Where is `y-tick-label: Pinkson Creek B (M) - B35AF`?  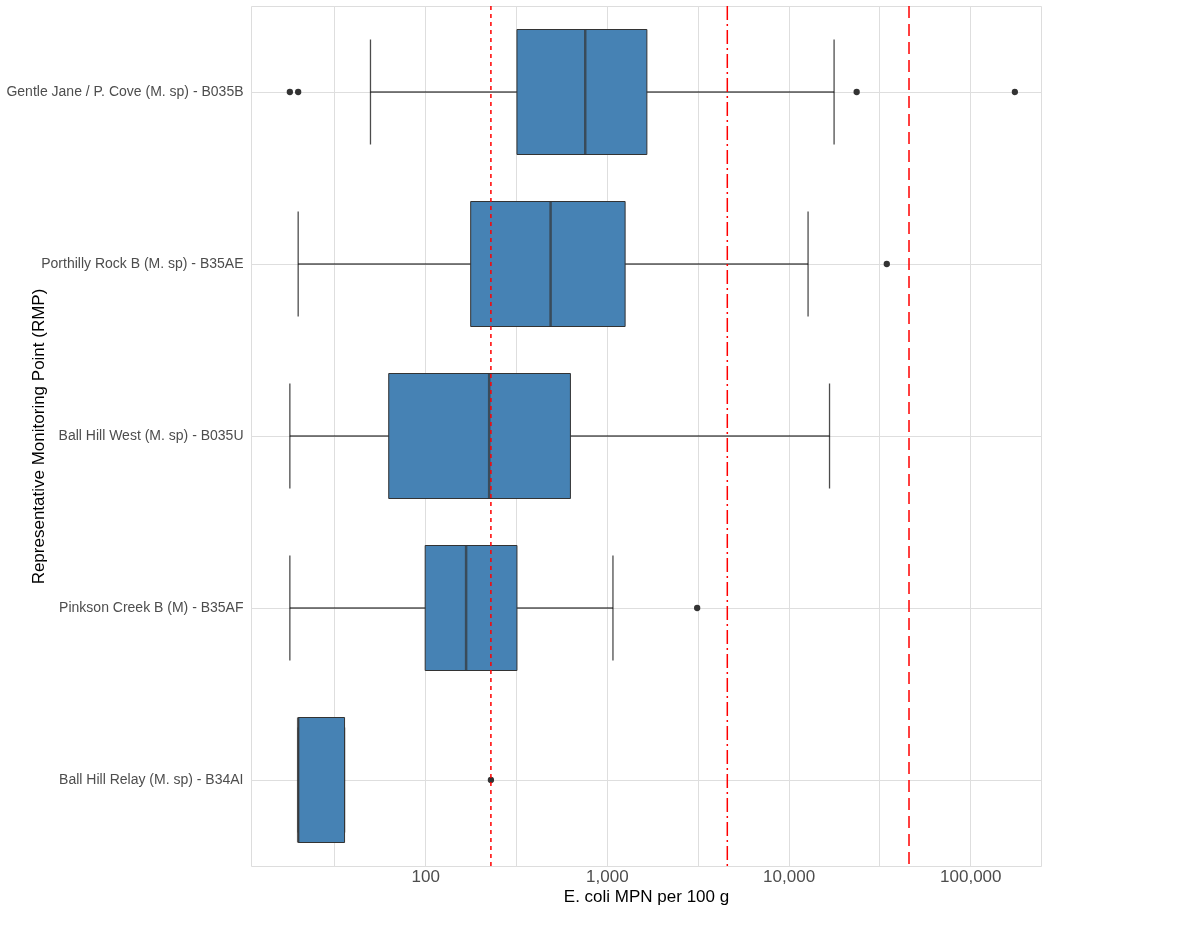 y-tick-label: Pinkson Creek B (M) - B35AF is located at coordinates (151, 607).